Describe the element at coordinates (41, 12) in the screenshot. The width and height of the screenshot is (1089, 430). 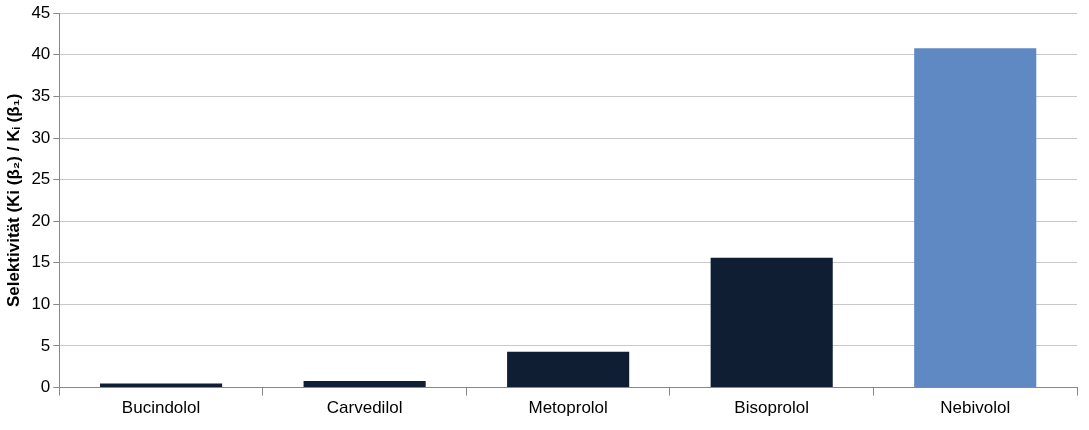
I see `y-tick-label: 45` at that location.